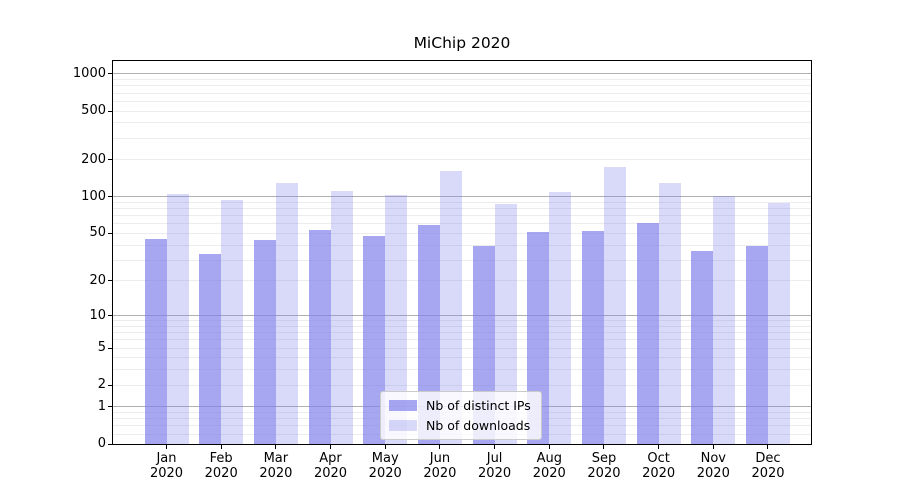  What do you see at coordinates (221, 466) in the screenshot?
I see `x-tick-label-feb: Feb 2020` at bounding box center [221, 466].